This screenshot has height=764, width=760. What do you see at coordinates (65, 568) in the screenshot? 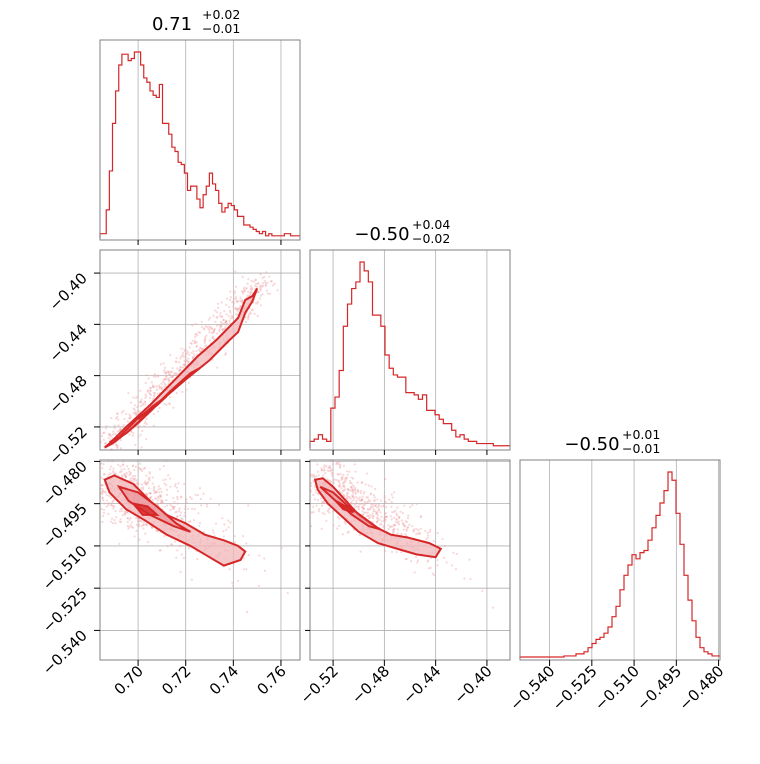
I see `y-tick-label-2-2: −0.510` at bounding box center [65, 568].